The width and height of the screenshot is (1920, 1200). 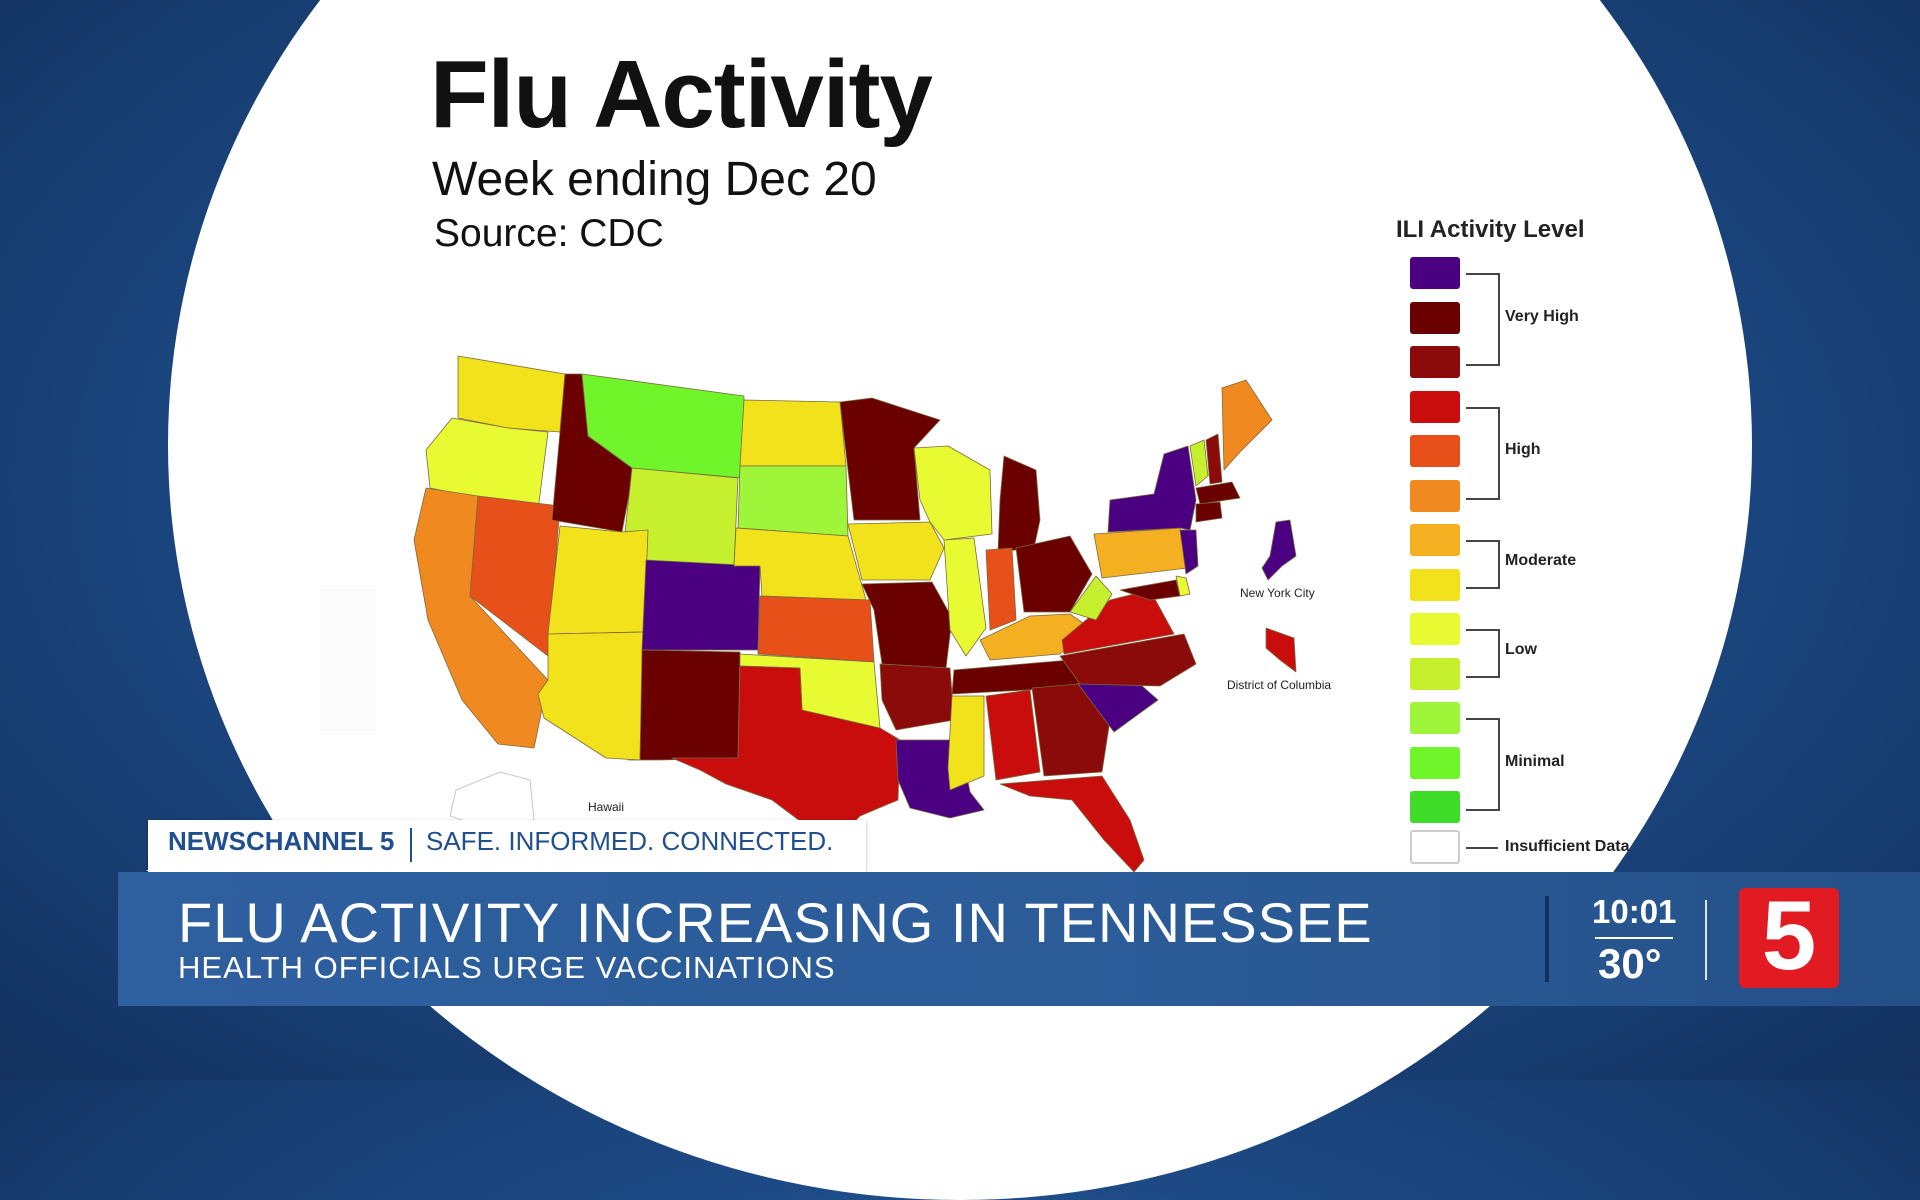 What do you see at coordinates (1218, 493) in the screenshot?
I see `state-massachusetts` at bounding box center [1218, 493].